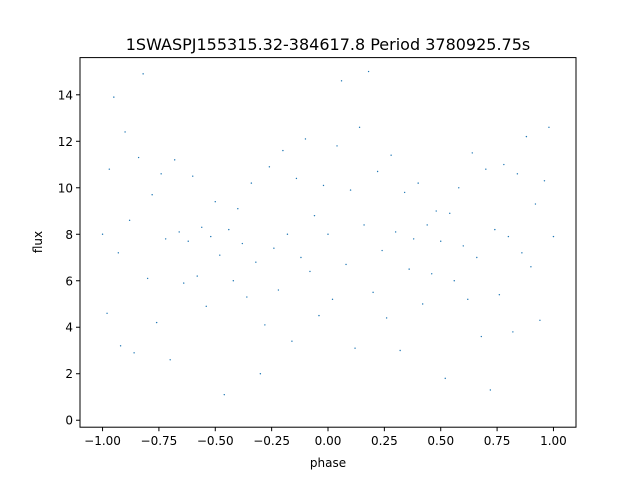 The image size is (640, 480). I want to click on x-tick-label: −0.25, so click(271, 441).